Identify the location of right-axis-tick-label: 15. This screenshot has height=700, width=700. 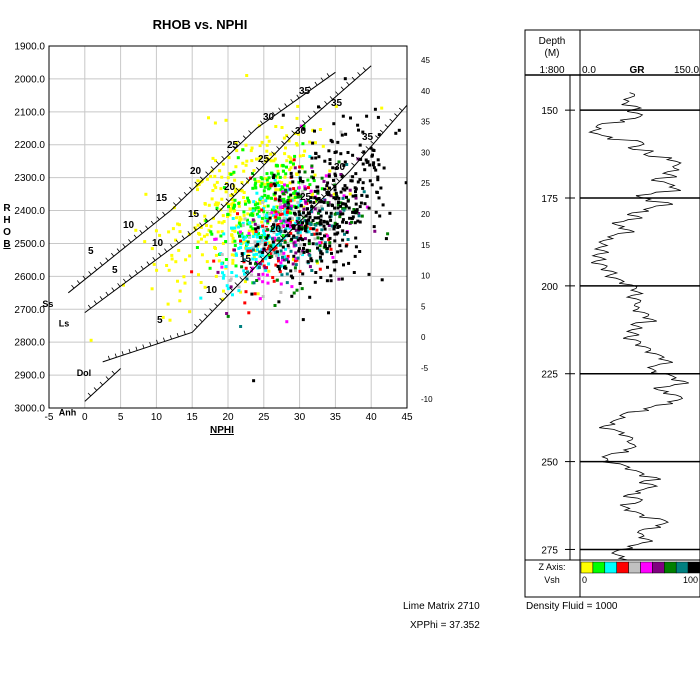
(425, 245).